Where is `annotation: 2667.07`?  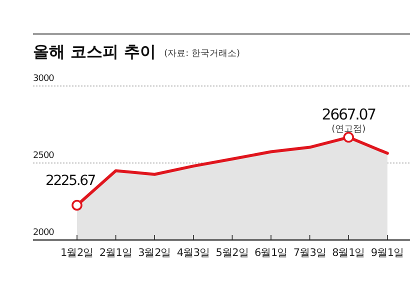
annotation: 2667.07 is located at coordinates (349, 114).